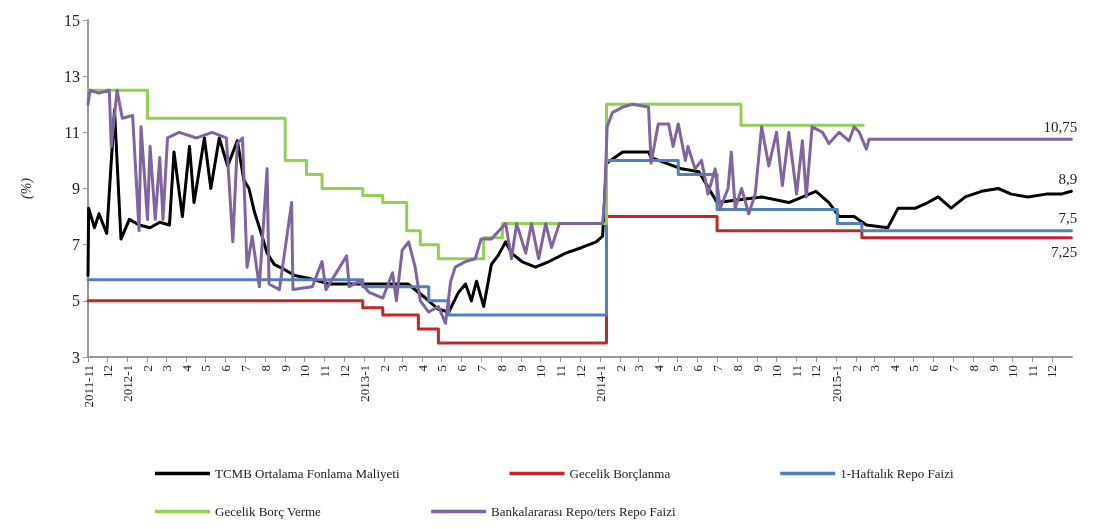  I want to click on legend-label: Bankalararası Repo/ters Repo Faizi, so click(583, 511).